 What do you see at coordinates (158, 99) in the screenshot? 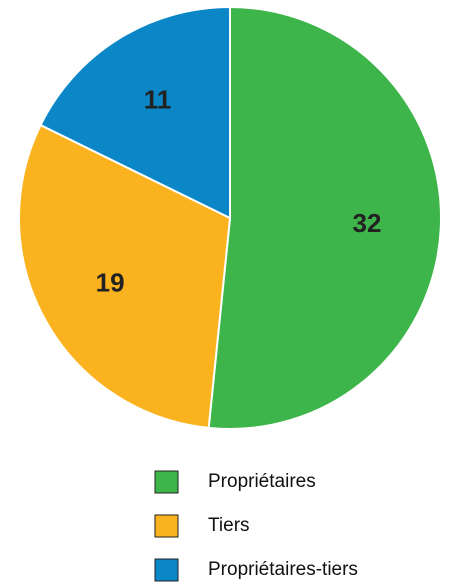
I see `slice-label: 11` at bounding box center [158, 99].